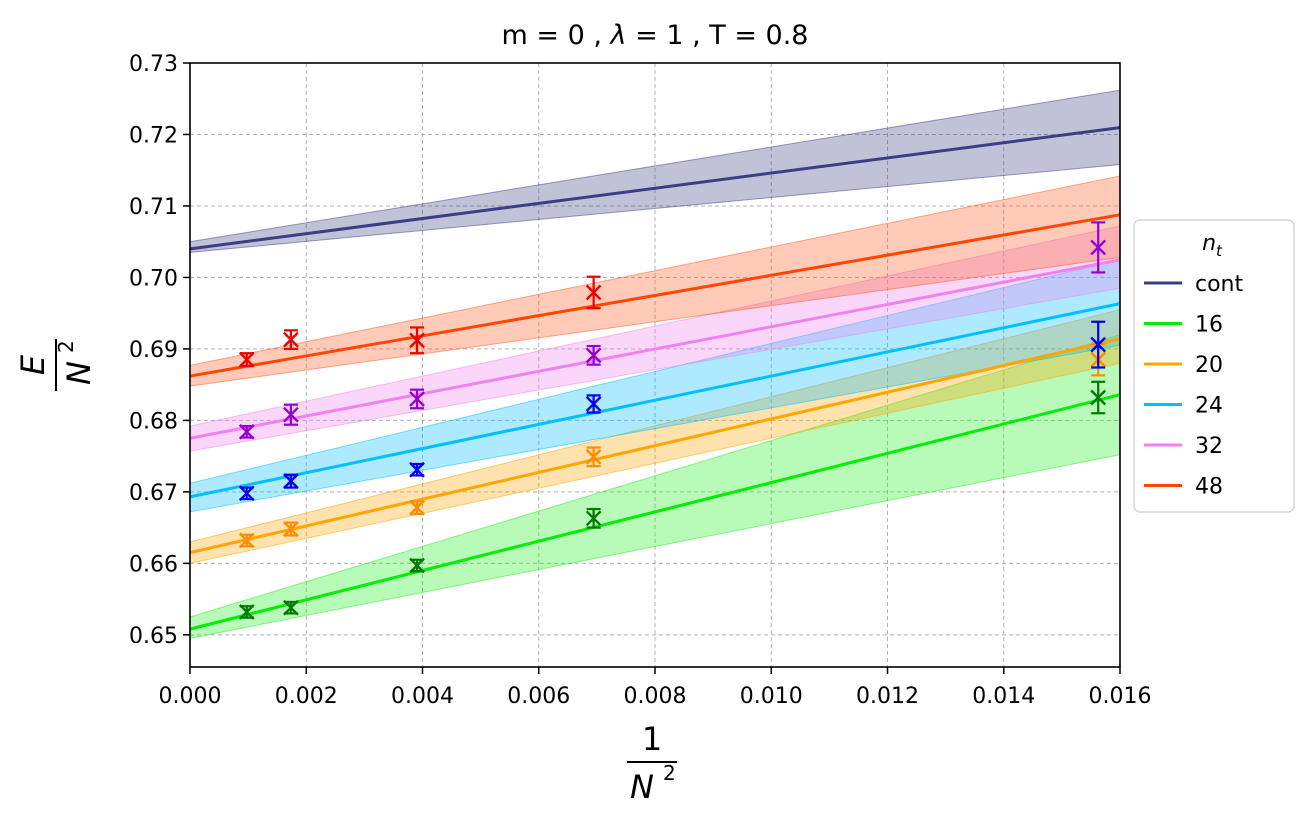  What do you see at coordinates (153, 207) in the screenshot?
I see `y-tick-label: 0.71` at bounding box center [153, 207].